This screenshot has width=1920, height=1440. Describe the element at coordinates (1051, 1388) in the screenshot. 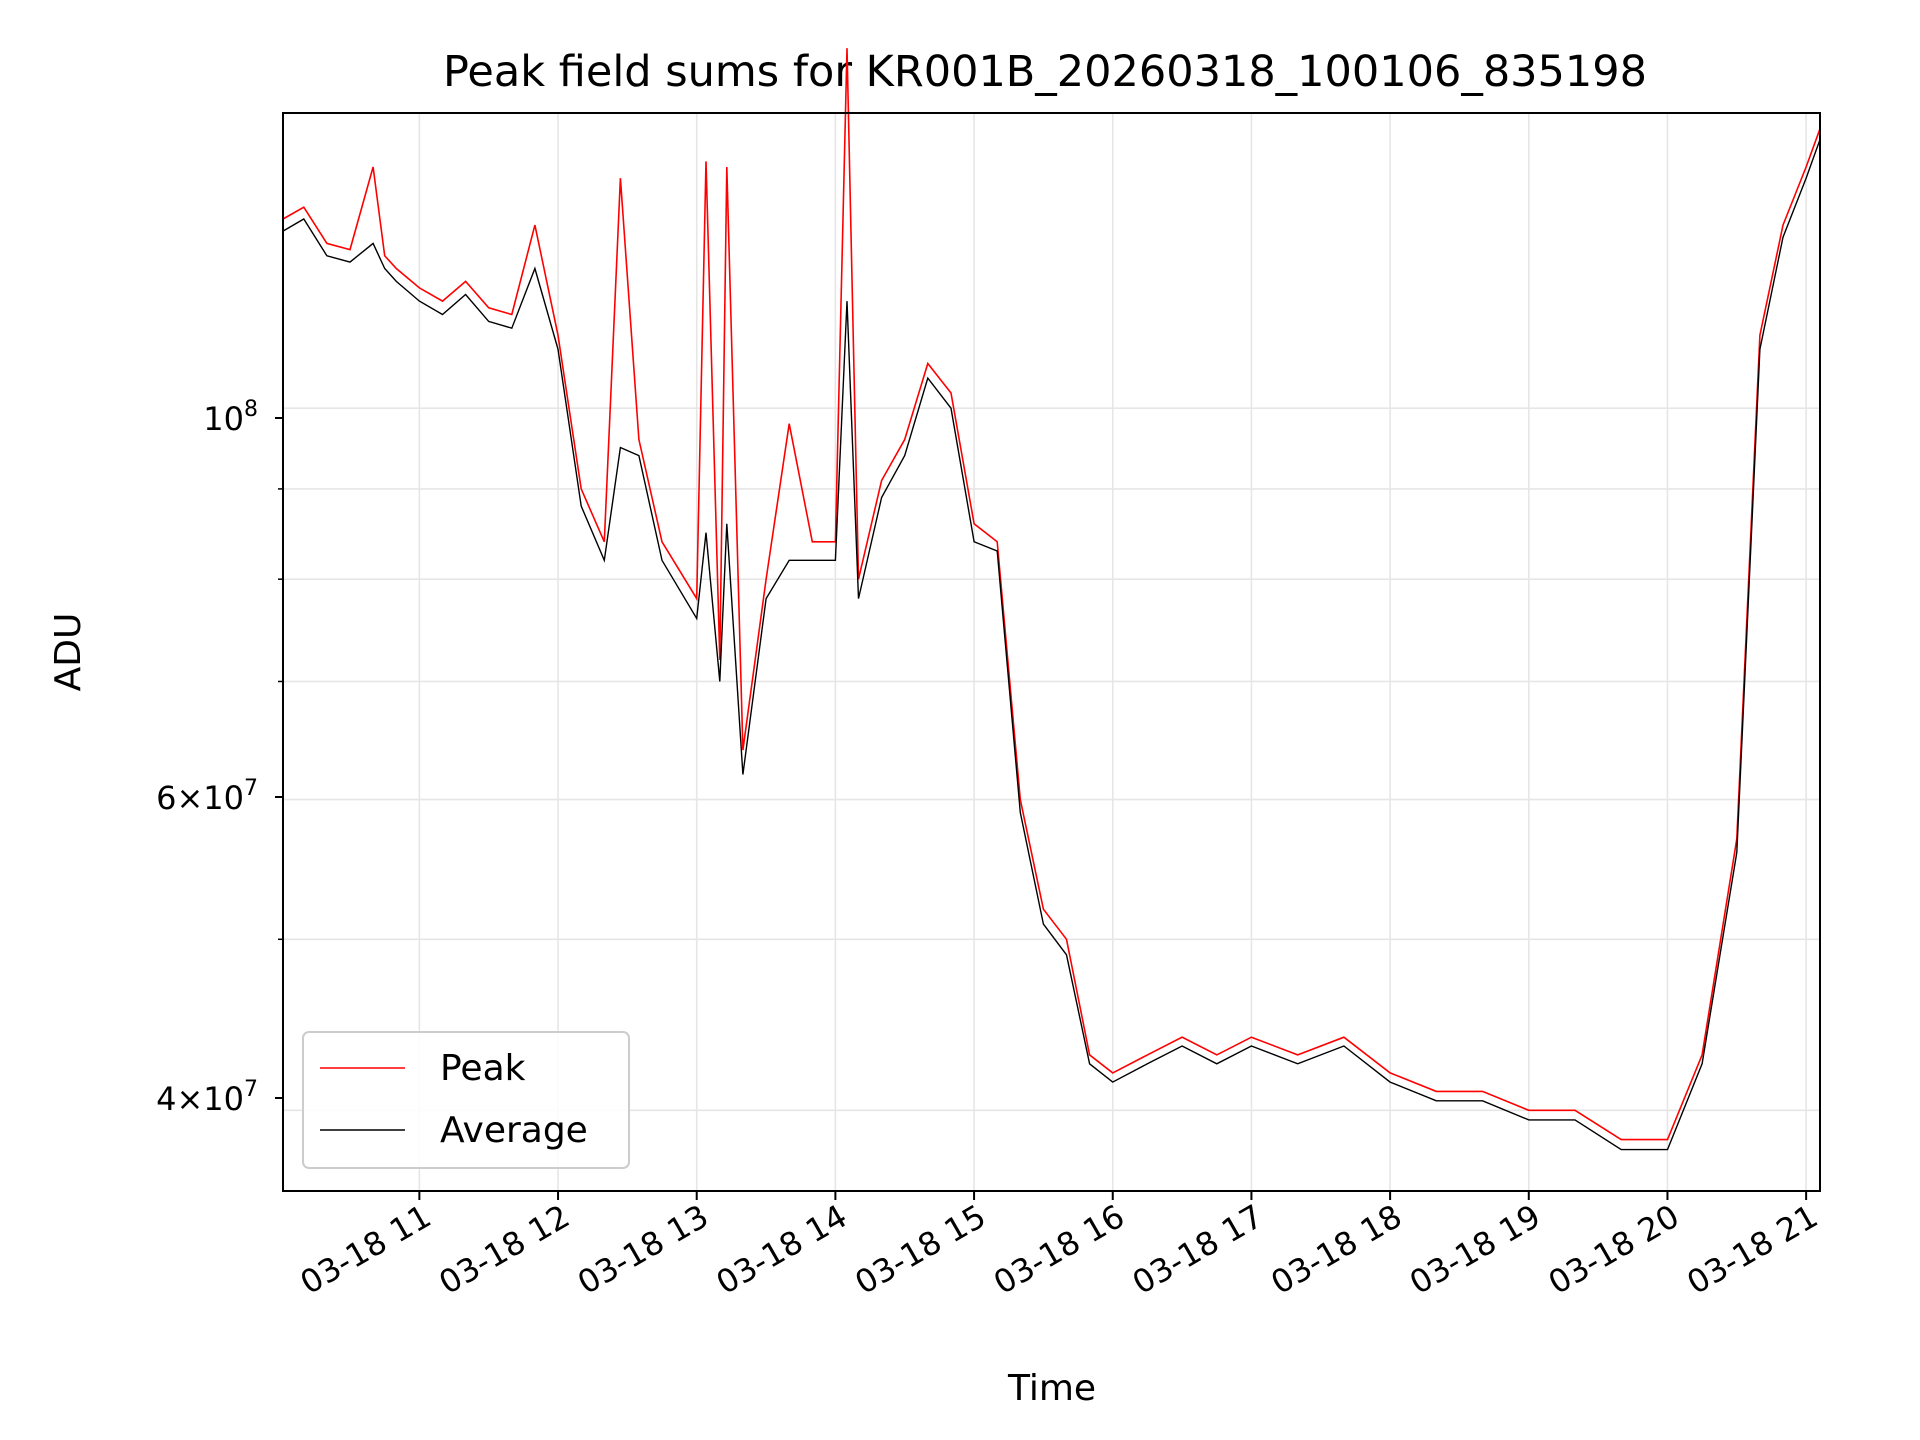

I see `x-axis-title: Time` at that location.